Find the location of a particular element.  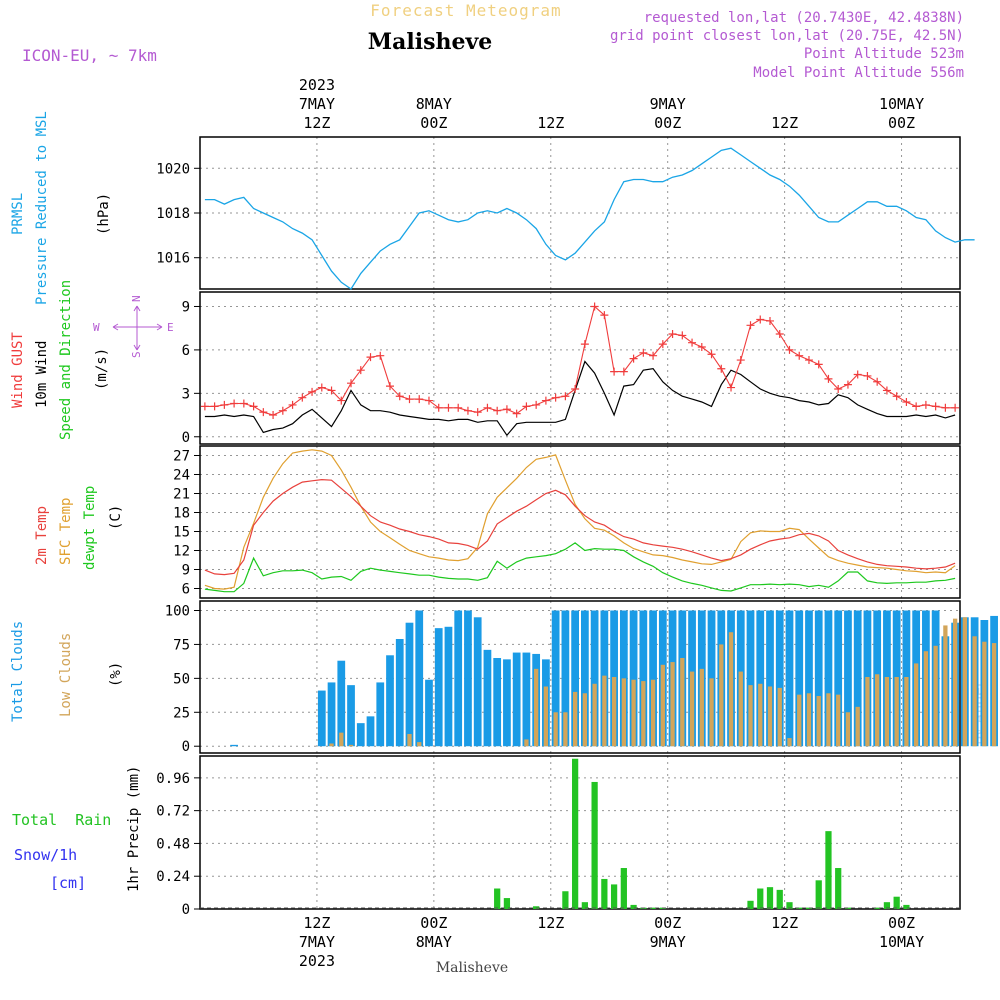

panel-4: 0 25 50 75 100 is located at coordinates (581, 677).